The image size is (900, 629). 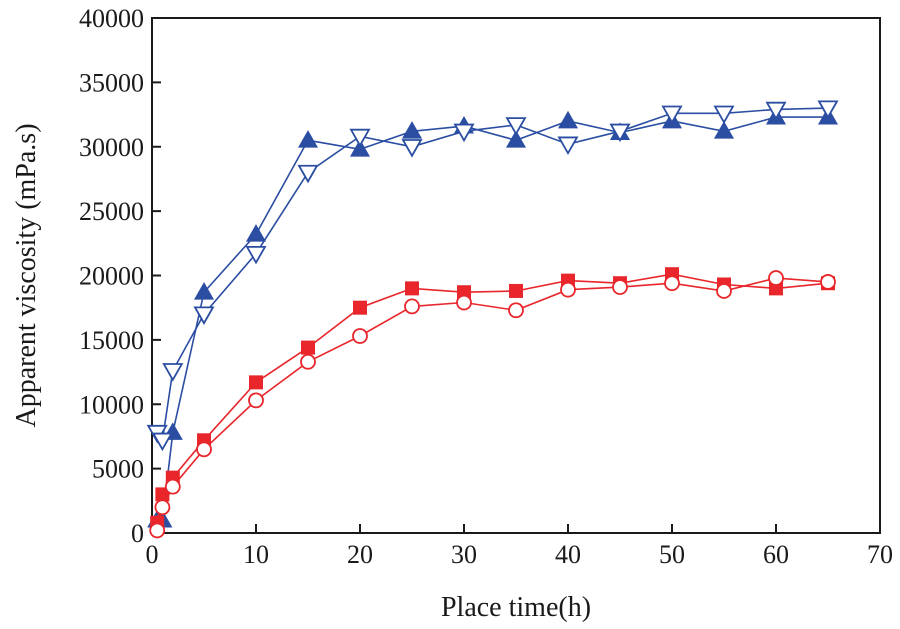 I want to click on y-tick-label: 10000, so click(x=111, y=404).